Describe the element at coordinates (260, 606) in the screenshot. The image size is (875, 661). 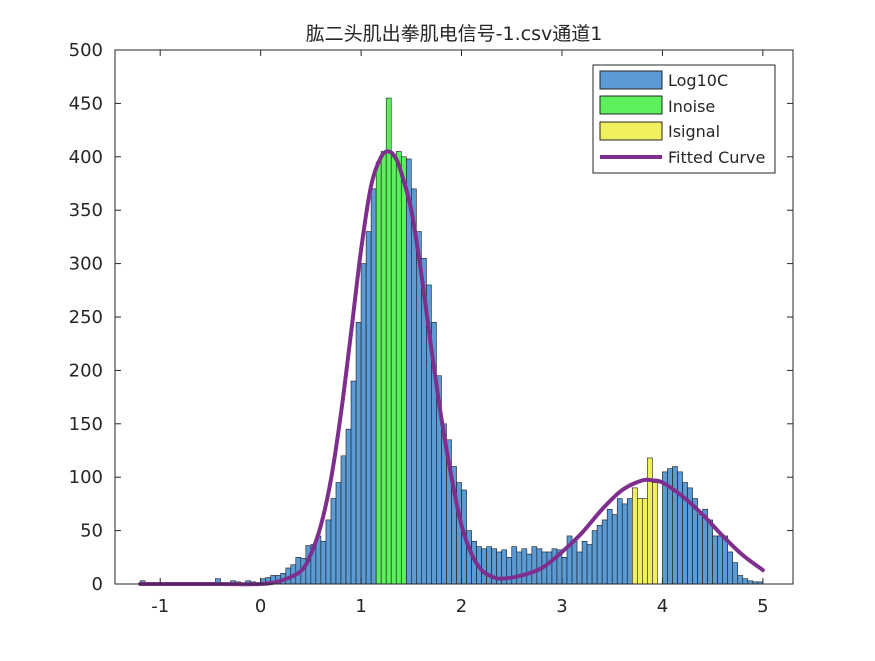
I see `x-tick-label: 0` at that location.